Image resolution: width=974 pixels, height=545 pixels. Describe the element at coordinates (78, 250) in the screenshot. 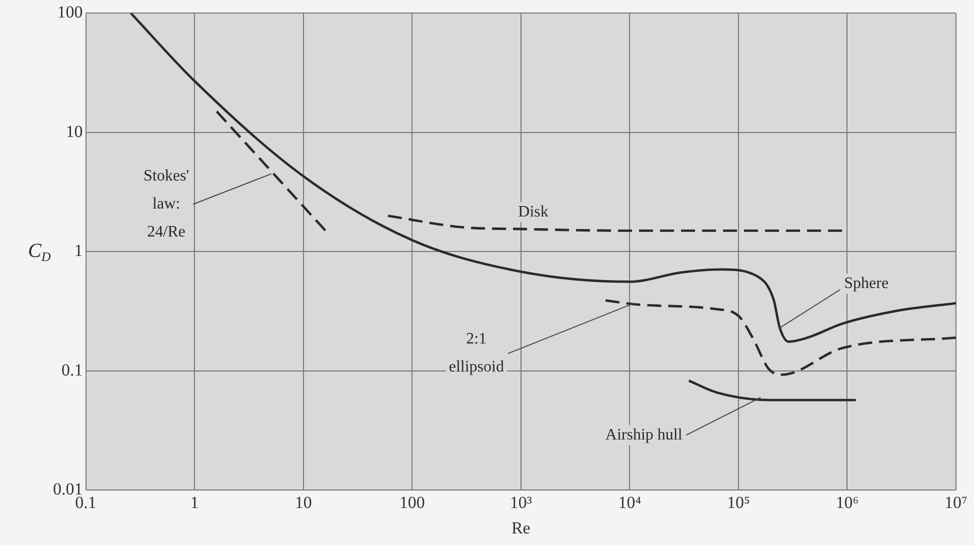

I see `y-tick-label: 1` at that location.